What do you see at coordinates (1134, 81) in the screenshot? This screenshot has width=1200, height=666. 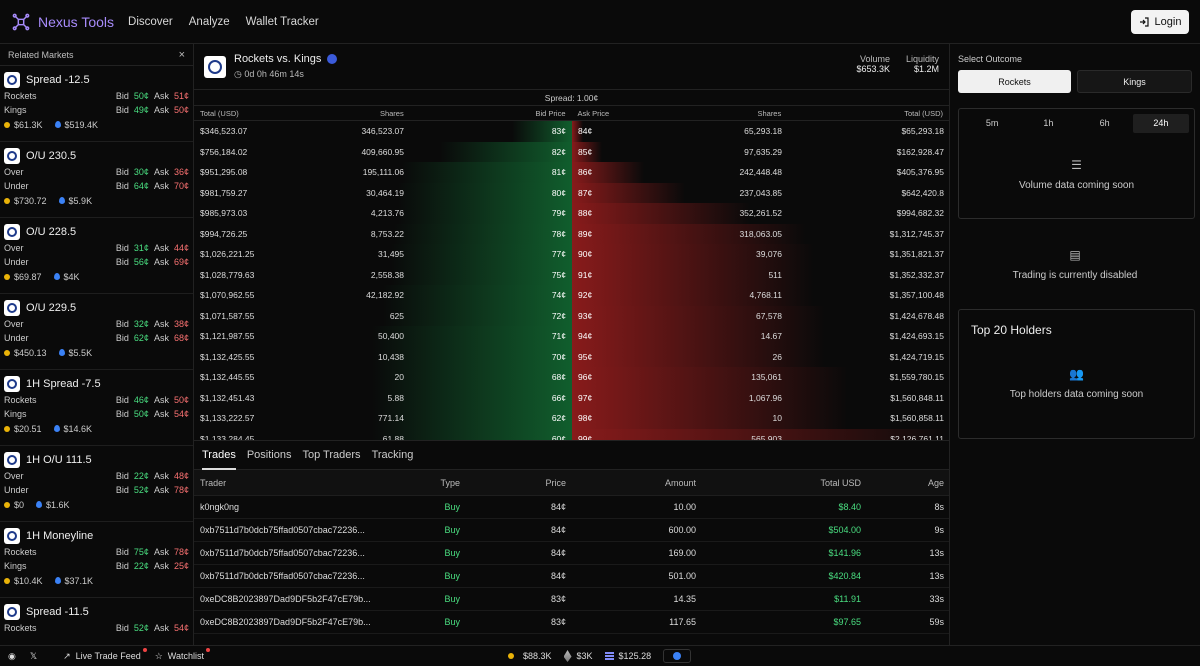 I see `outcome-kings-button: Kings` at bounding box center [1134, 81].